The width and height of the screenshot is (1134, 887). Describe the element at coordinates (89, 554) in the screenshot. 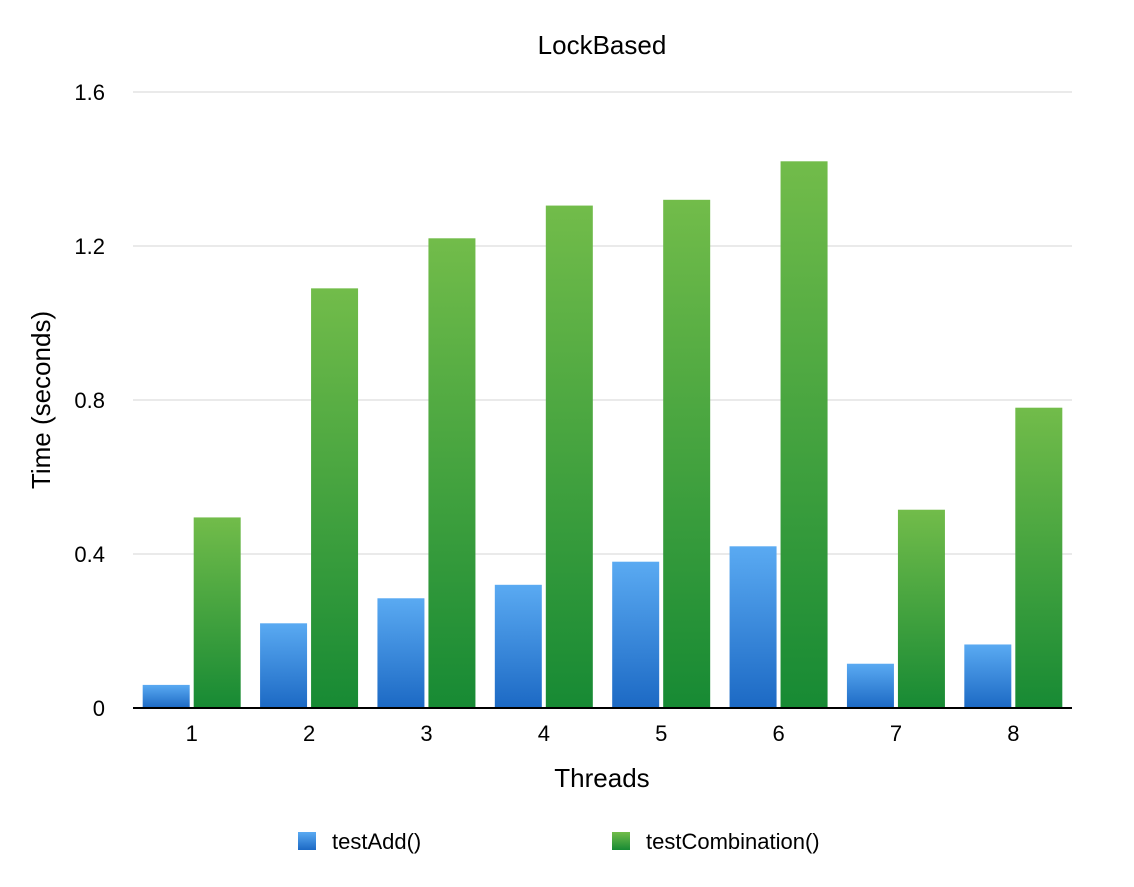

I see `y-tick-label: 0.4` at that location.